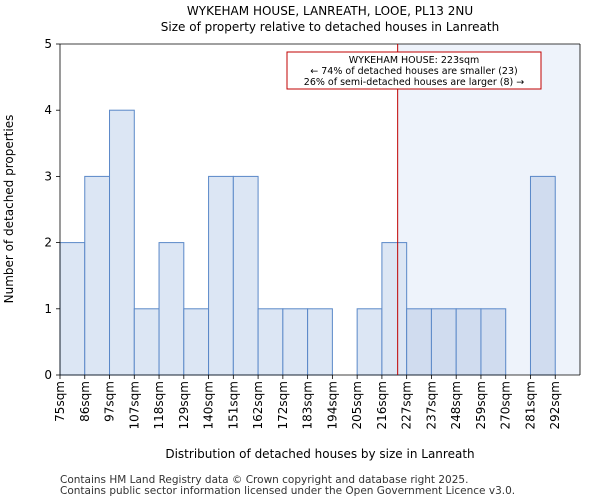  What do you see at coordinates (134, 405) in the screenshot?
I see `x-tick-label: 107sqm` at bounding box center [134, 405].